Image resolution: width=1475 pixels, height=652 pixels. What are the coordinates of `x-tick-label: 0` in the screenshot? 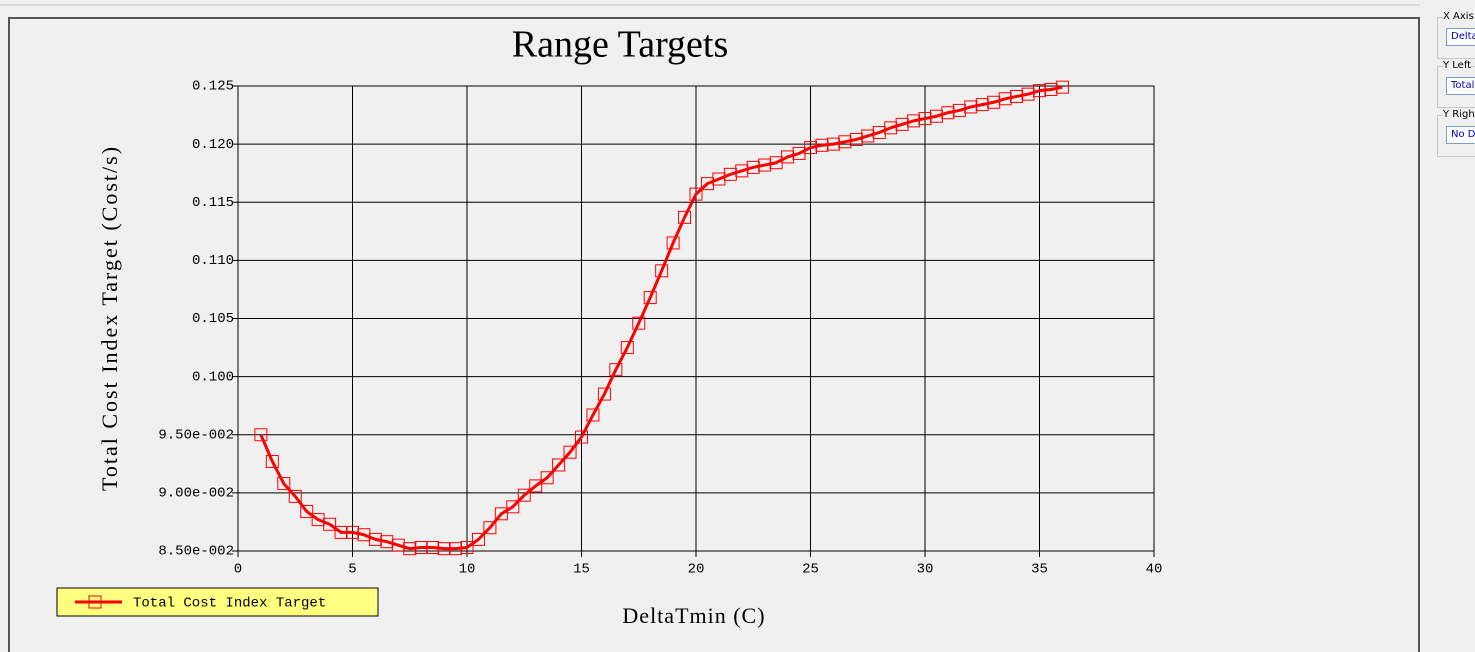 It's located at (238, 570).